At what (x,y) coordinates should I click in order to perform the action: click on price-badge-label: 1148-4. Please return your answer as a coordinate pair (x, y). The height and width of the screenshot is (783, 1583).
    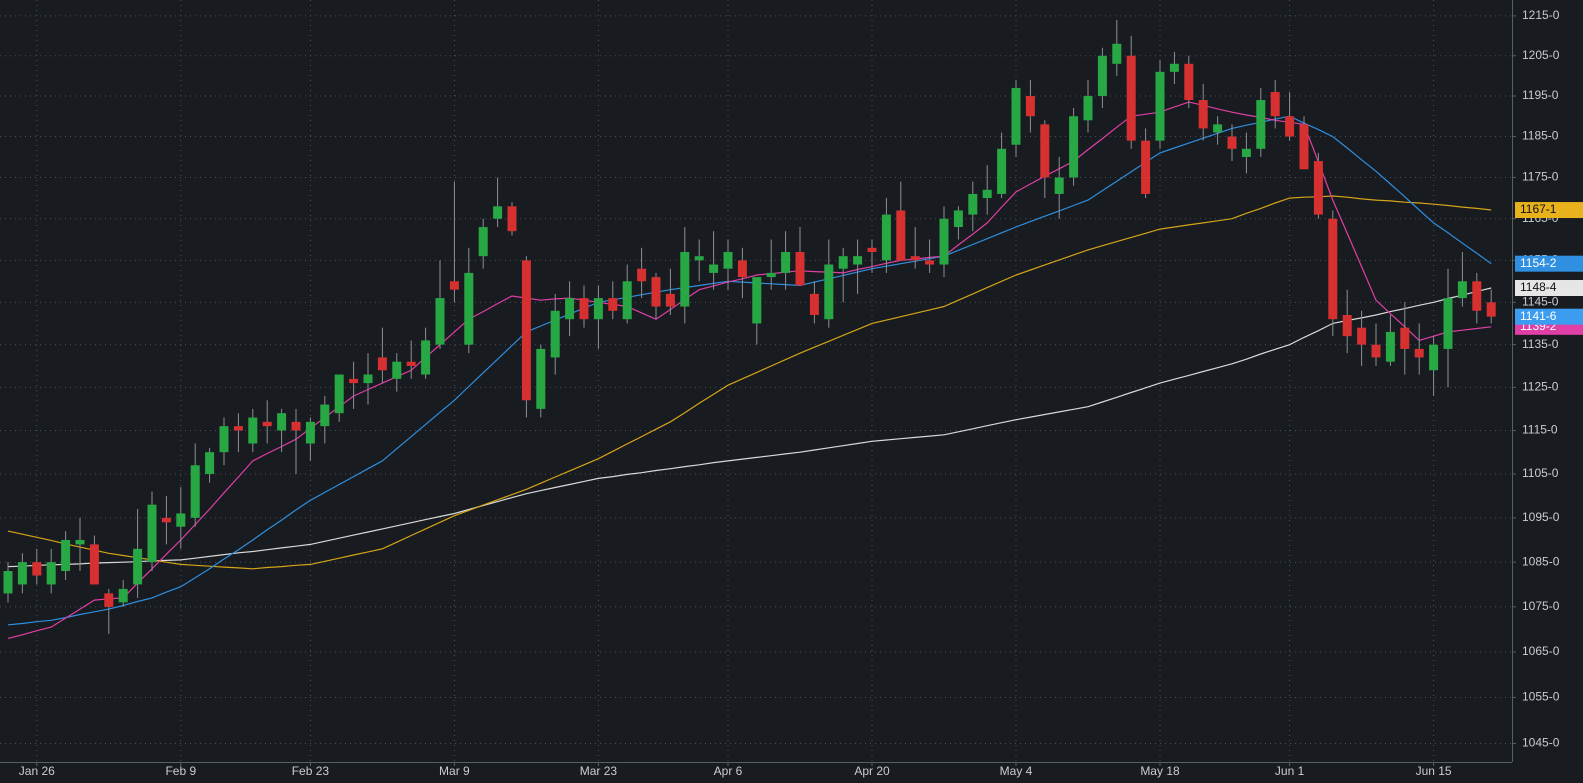
    Looking at the image, I should click on (1538, 287).